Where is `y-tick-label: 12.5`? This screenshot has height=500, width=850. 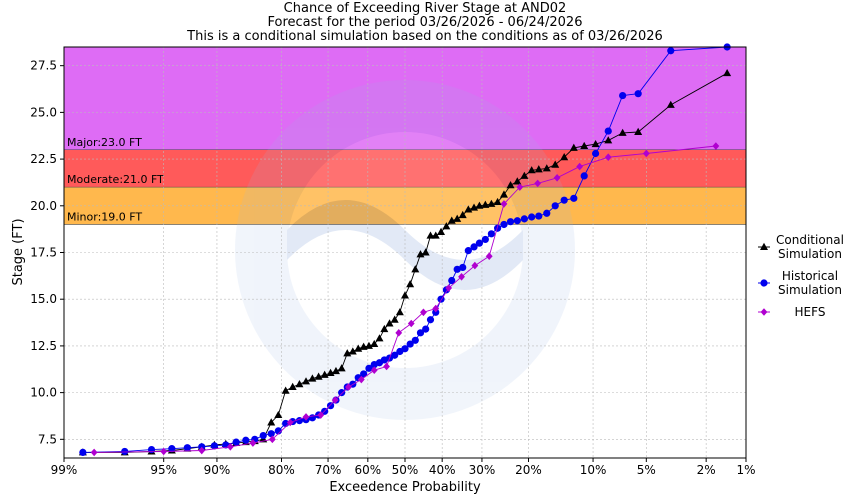
y-tick-label: 12.5 is located at coordinates (43, 346).